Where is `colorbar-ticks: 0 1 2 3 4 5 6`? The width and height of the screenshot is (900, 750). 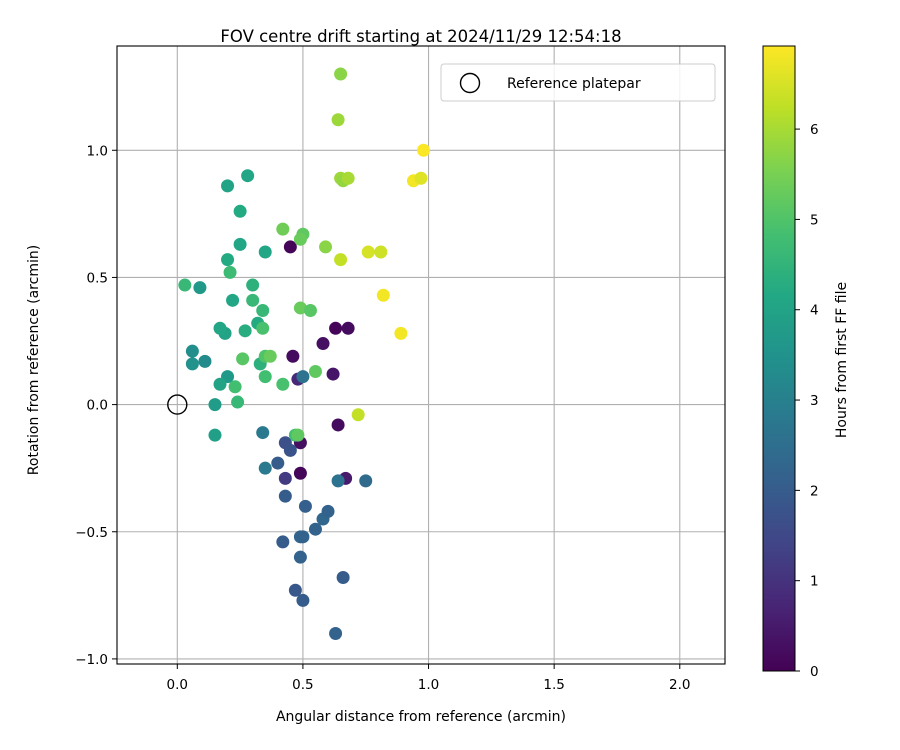 colorbar-ticks: 0 1 2 3 4 5 6 is located at coordinates (807, 401).